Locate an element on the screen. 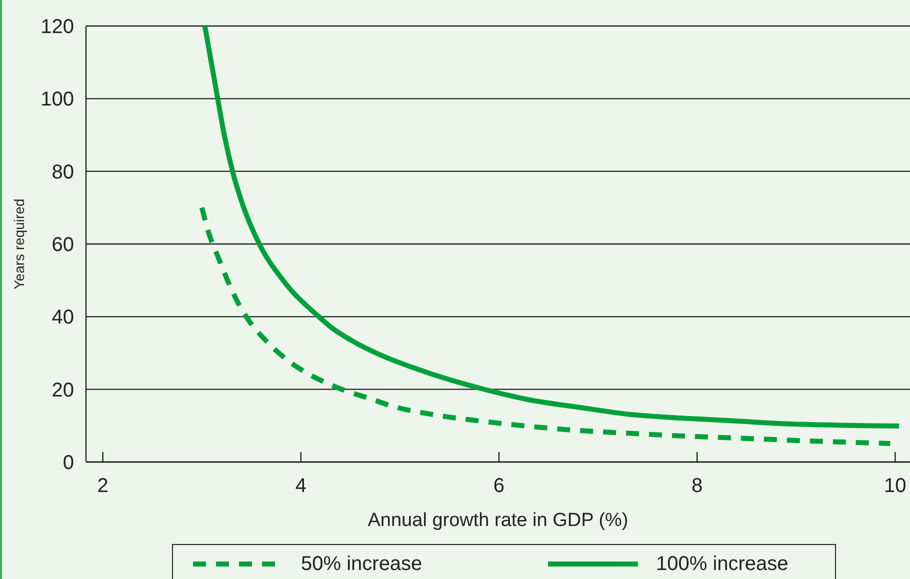 The height and width of the screenshot is (579, 910). x-tick-label: 8 is located at coordinates (697, 486).